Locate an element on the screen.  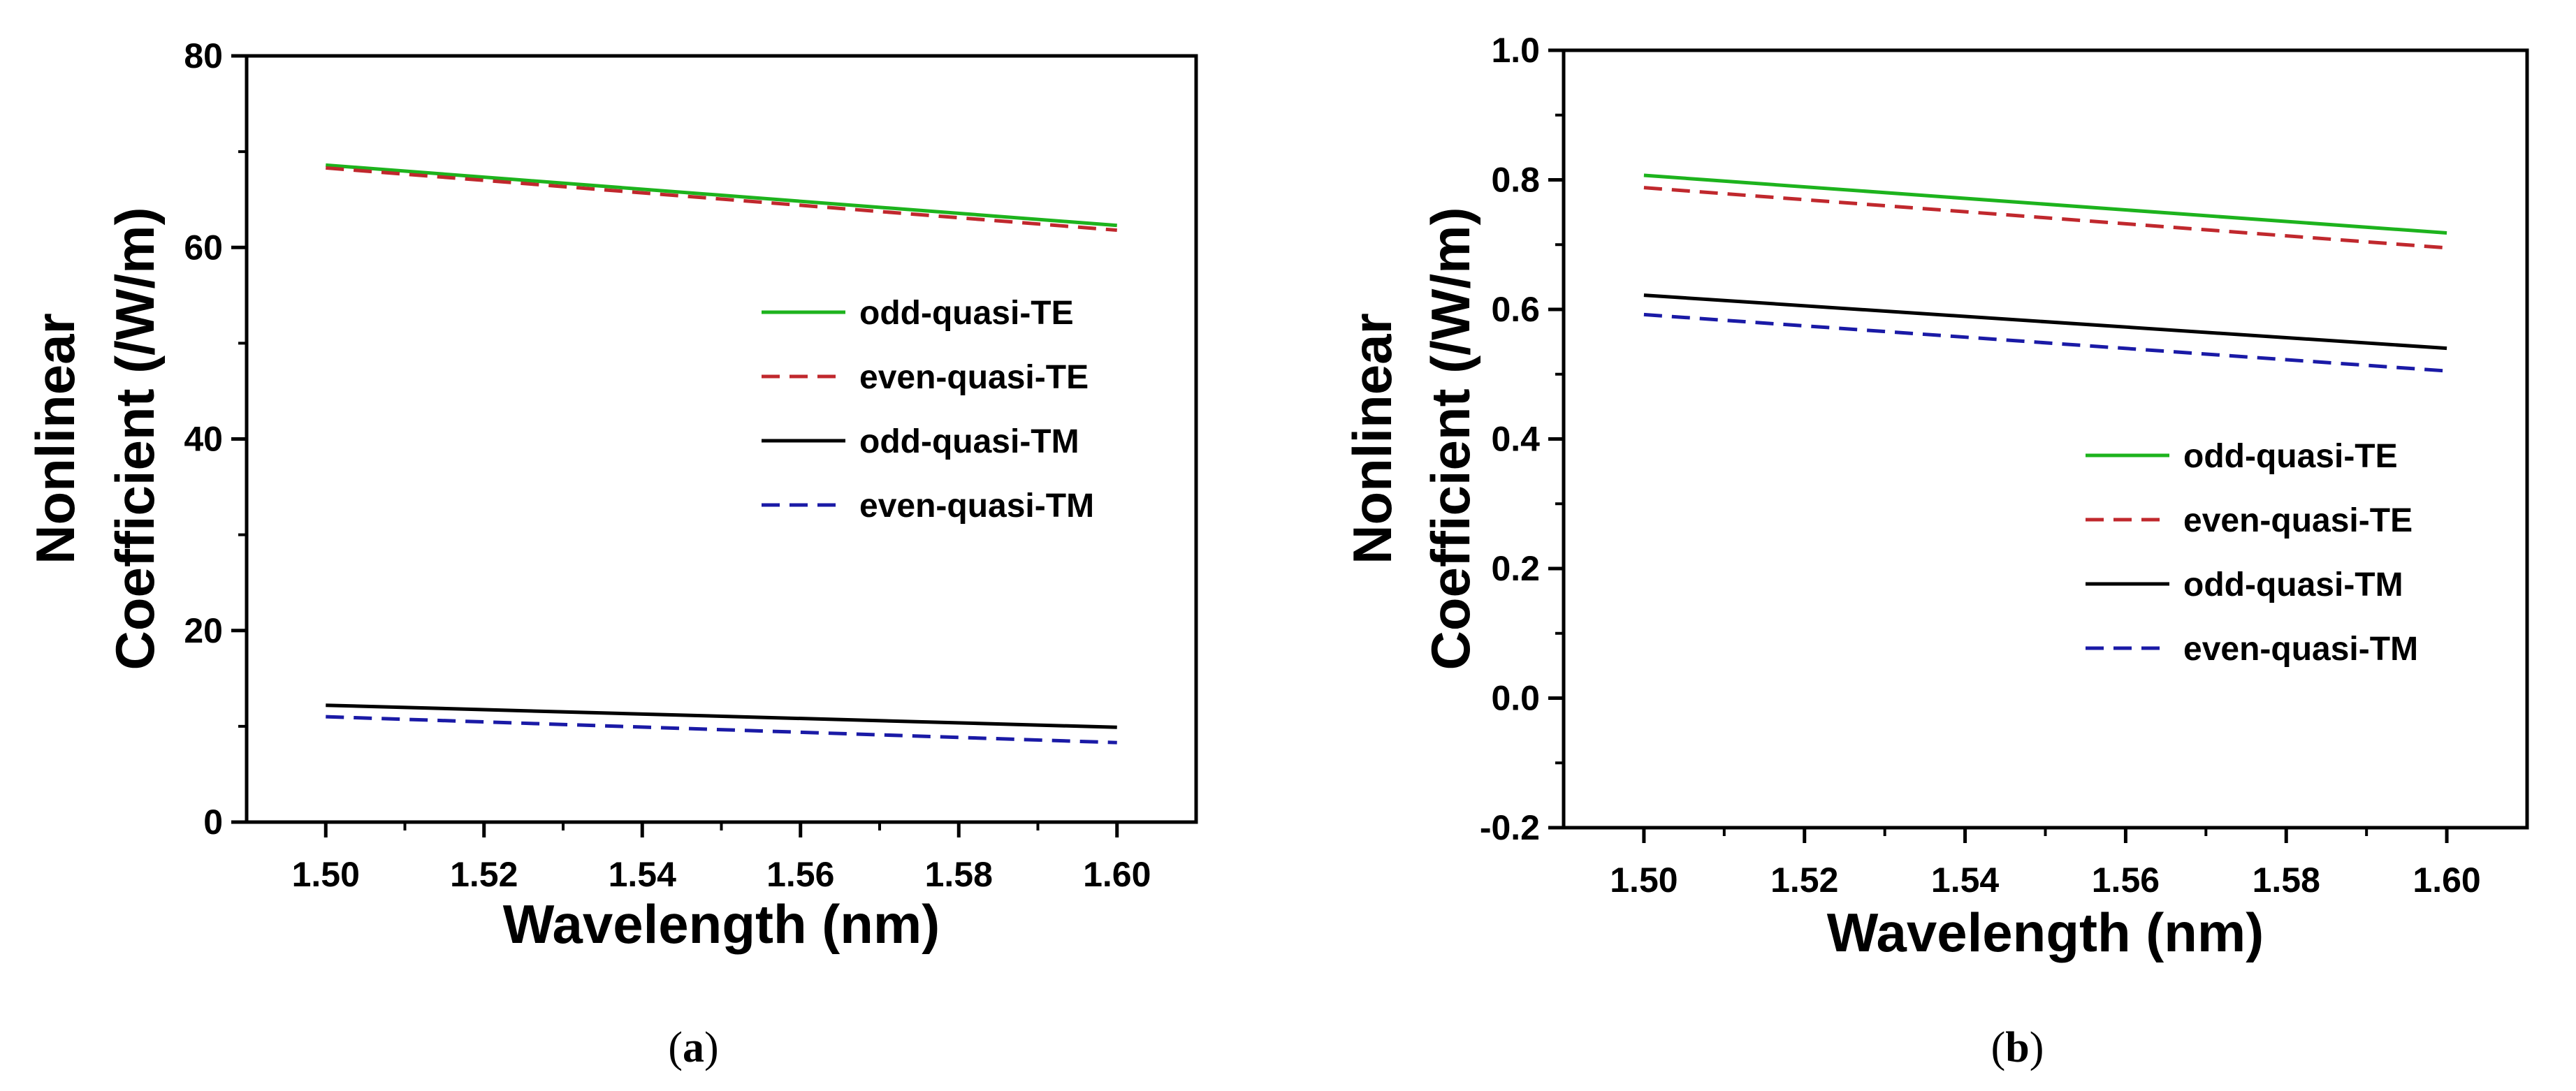
y-tick-label: 0.4 is located at coordinates (1516, 440).